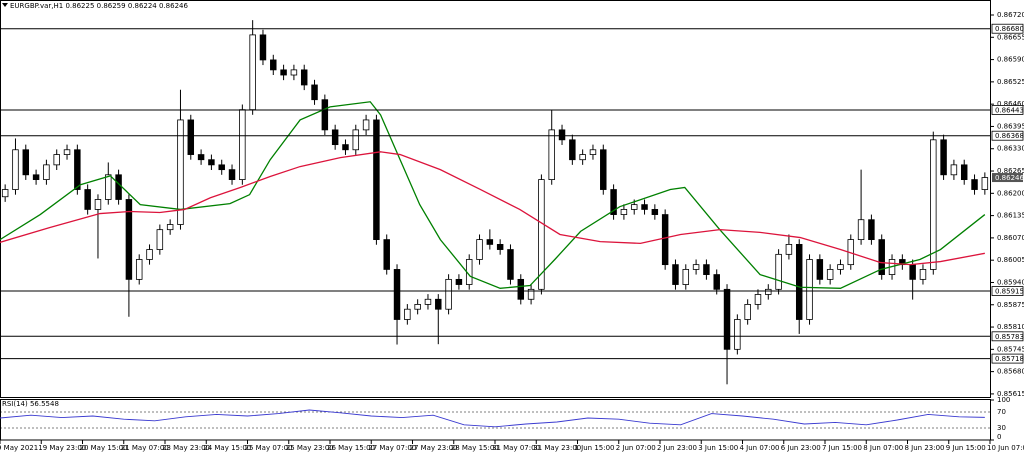  I want to click on y-tick-label: 0.86135, so click(1010, 216).